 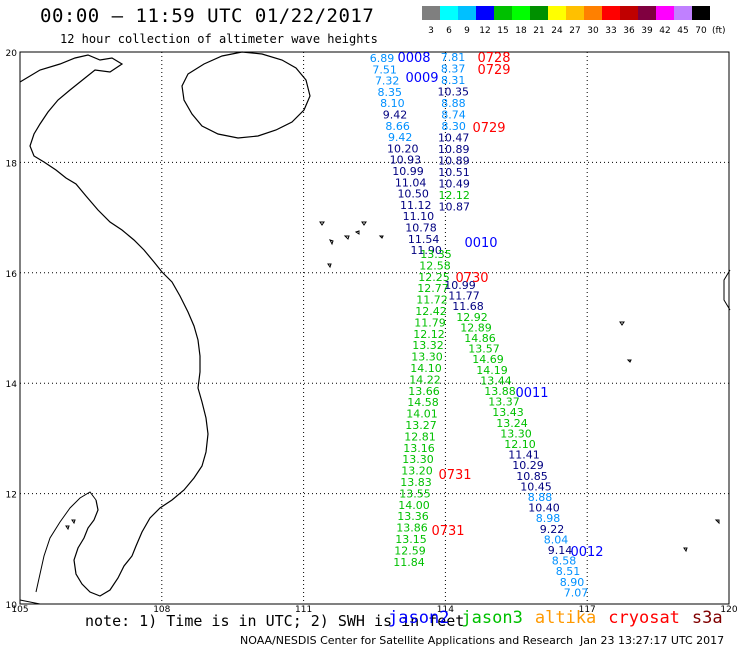 I want to click on latitude-label: 12, so click(x=11, y=496).